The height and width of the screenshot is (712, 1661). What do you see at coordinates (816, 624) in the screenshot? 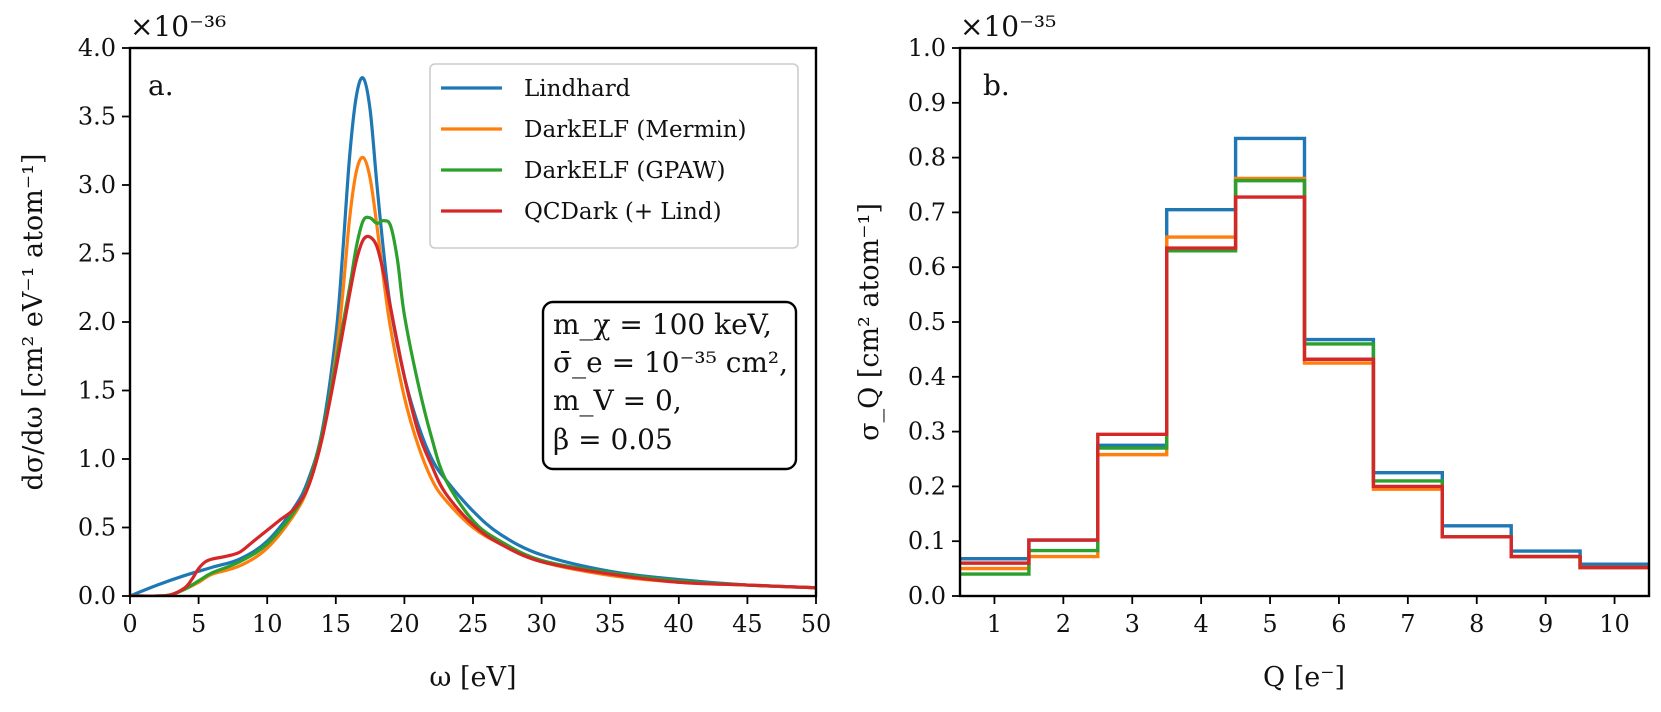
I see `panel-a-xtick-label: 50` at bounding box center [816, 624].